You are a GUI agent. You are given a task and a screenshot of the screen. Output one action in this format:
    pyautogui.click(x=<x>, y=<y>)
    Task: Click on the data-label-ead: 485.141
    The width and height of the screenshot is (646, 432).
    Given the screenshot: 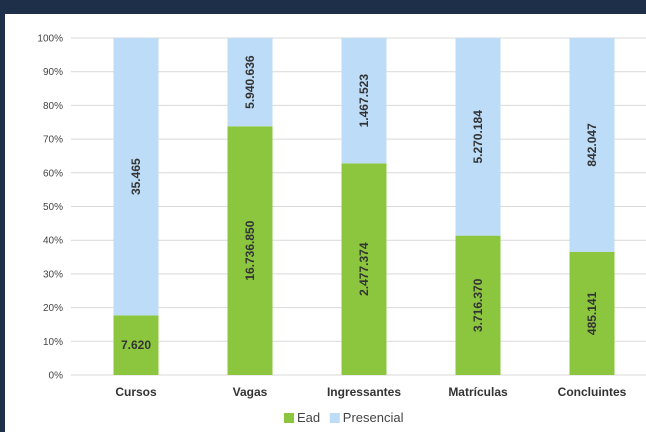 What is the action you would take?
    pyautogui.click(x=592, y=313)
    